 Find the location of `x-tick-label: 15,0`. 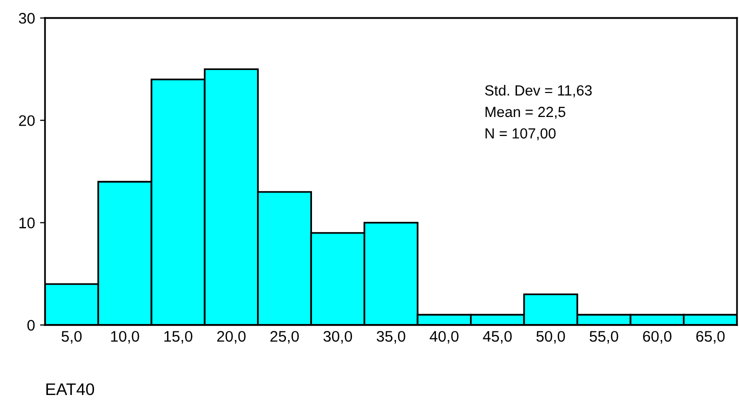

x-tick-label: 15,0 is located at coordinates (178, 337).